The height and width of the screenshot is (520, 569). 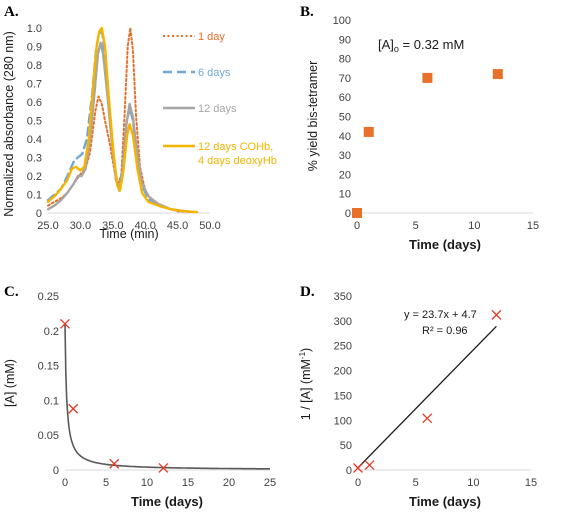 I want to click on panel-b-annotation: [A]o = 0.32 mM, so click(x=421, y=45).